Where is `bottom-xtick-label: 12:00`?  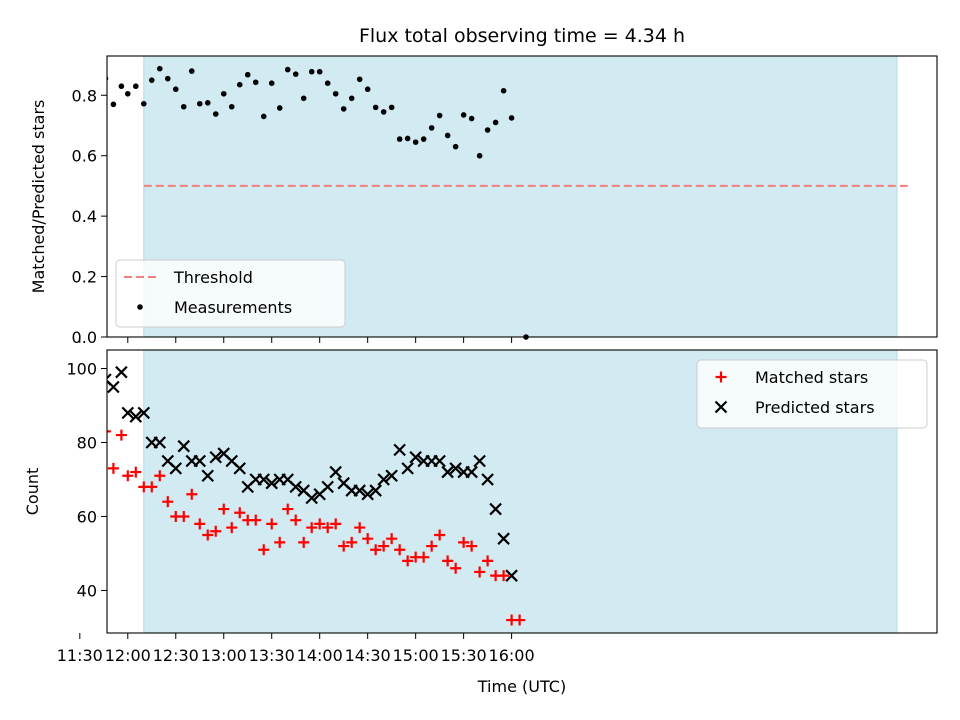
bottom-xtick-label: 12:00 is located at coordinates (128, 655).